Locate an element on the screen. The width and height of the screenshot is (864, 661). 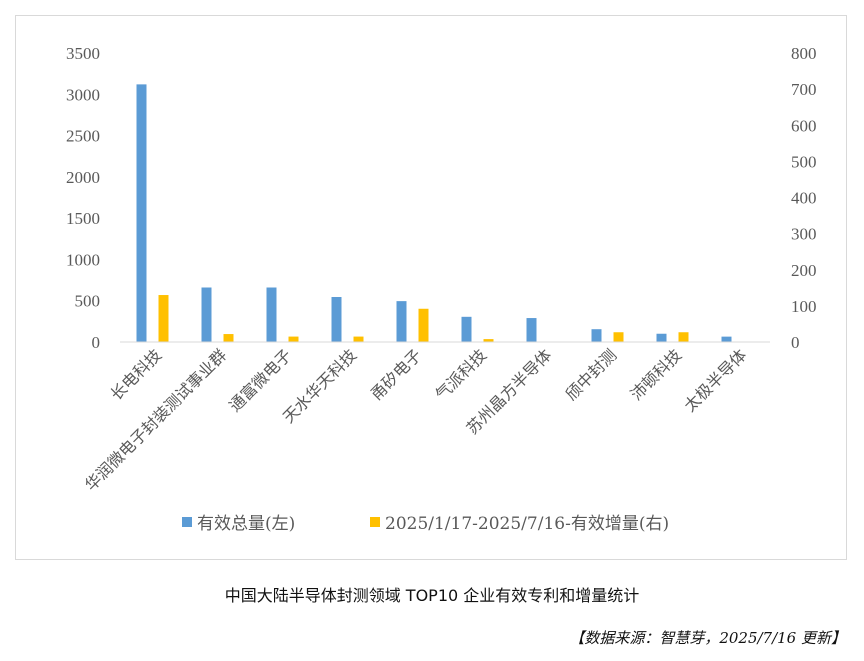
right-tick-label: 700 is located at coordinates (804, 89).